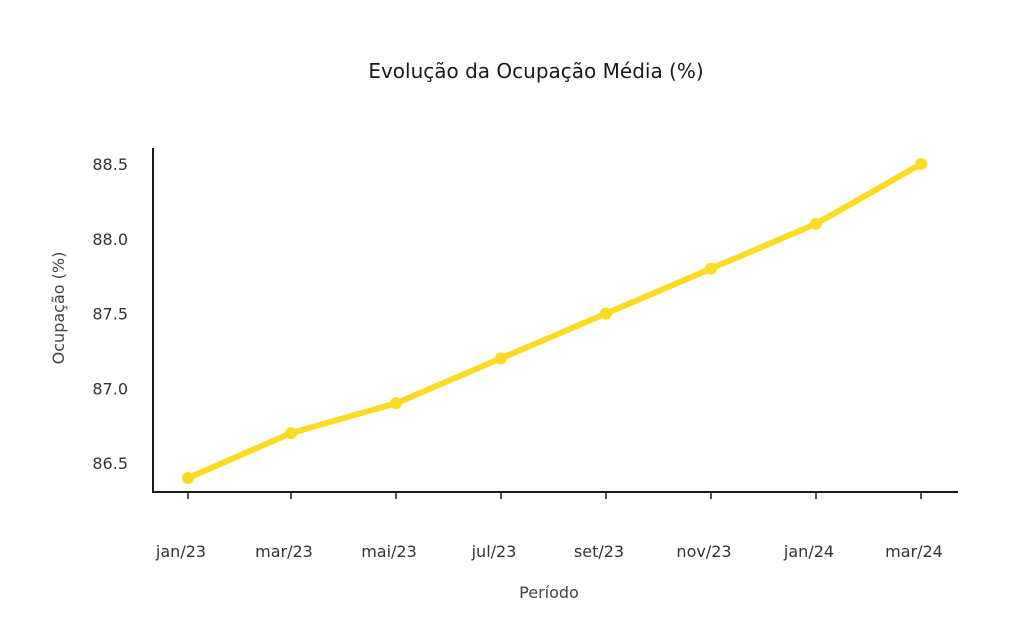  Describe the element at coordinates (58, 308) in the screenshot. I see `y-axis-label: Ocupação (%)` at that location.